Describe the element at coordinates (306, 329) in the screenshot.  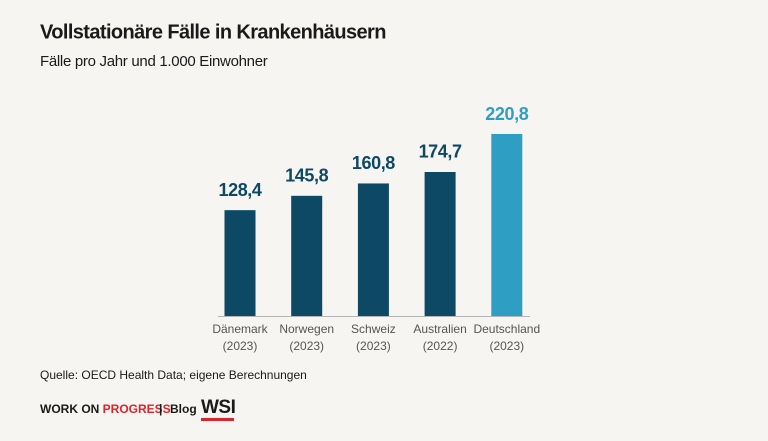
I see `x-tick-label-line: Norwegen` at that location.